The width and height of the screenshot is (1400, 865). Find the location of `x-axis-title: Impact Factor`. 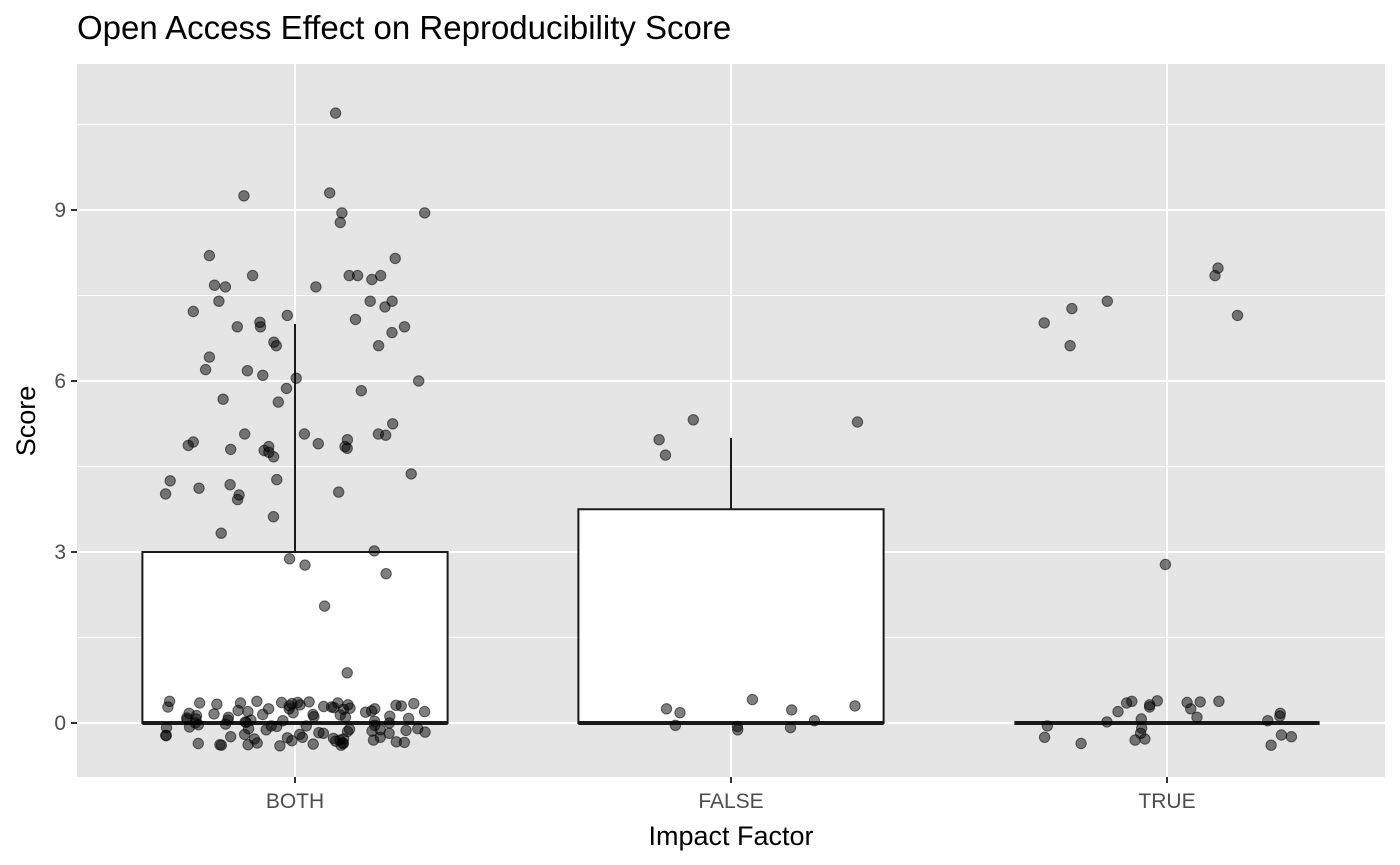

x-axis-title: Impact Factor is located at coordinates (730, 836).